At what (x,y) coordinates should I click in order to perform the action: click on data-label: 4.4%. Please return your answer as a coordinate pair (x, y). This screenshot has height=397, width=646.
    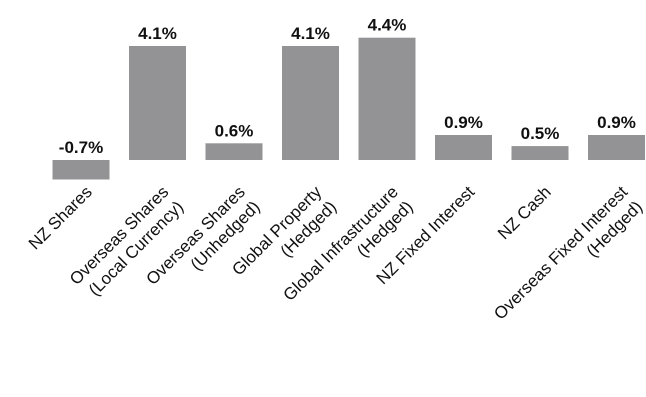
    Looking at the image, I should click on (387, 25).